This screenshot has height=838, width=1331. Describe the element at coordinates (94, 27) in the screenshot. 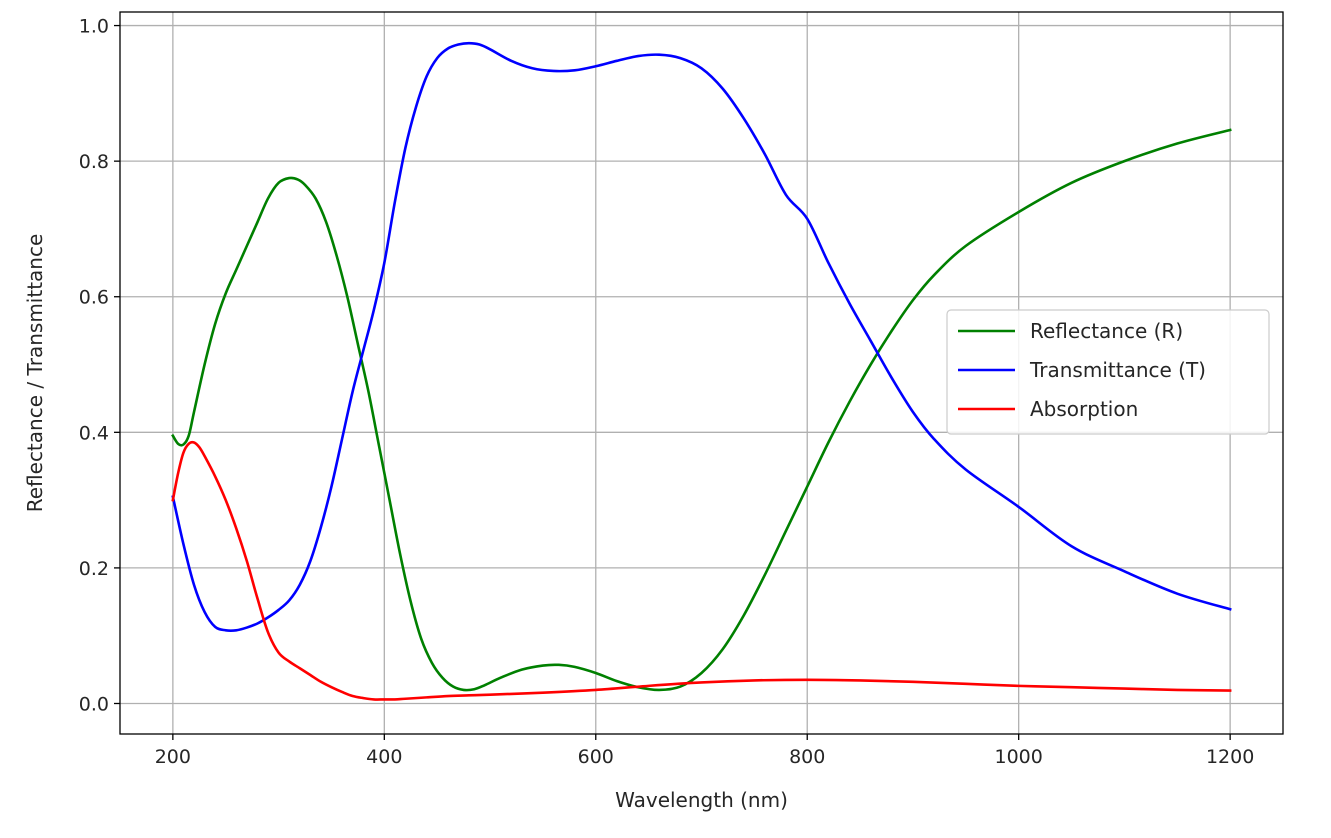

I see `y-tick-label: 1.0` at that location.